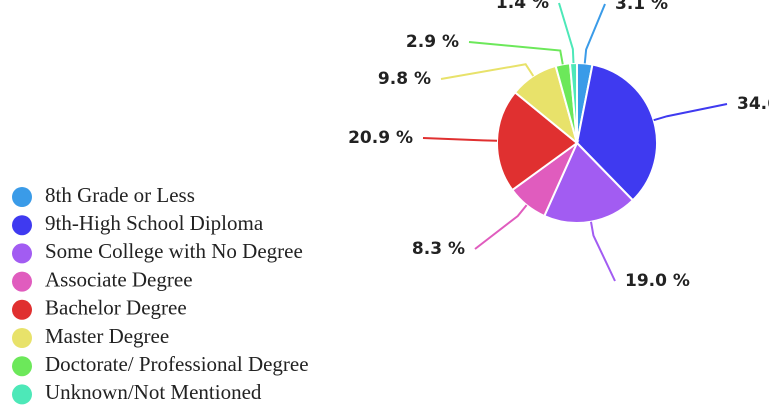 The height and width of the screenshot is (410, 769). Describe the element at coordinates (154, 223) in the screenshot. I see `legend-label: 9th-High School Diploma` at that location.